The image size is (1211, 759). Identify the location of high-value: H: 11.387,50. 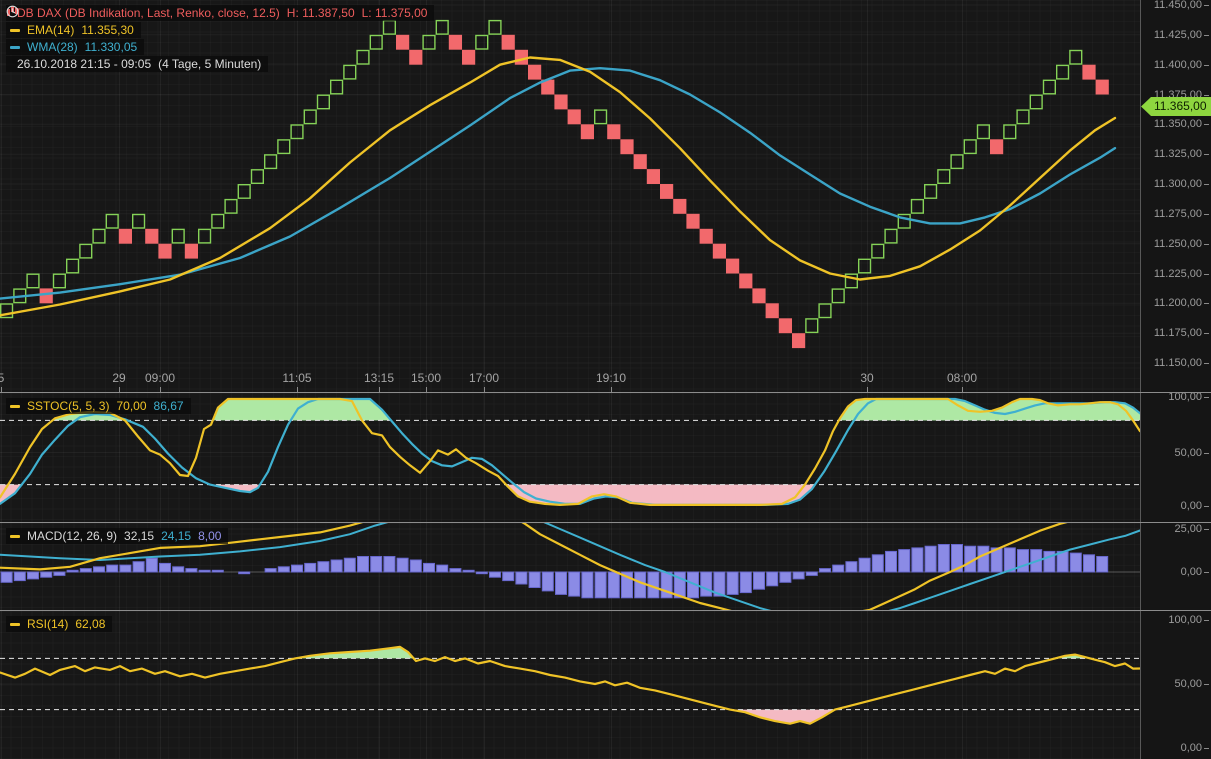
(320, 13).